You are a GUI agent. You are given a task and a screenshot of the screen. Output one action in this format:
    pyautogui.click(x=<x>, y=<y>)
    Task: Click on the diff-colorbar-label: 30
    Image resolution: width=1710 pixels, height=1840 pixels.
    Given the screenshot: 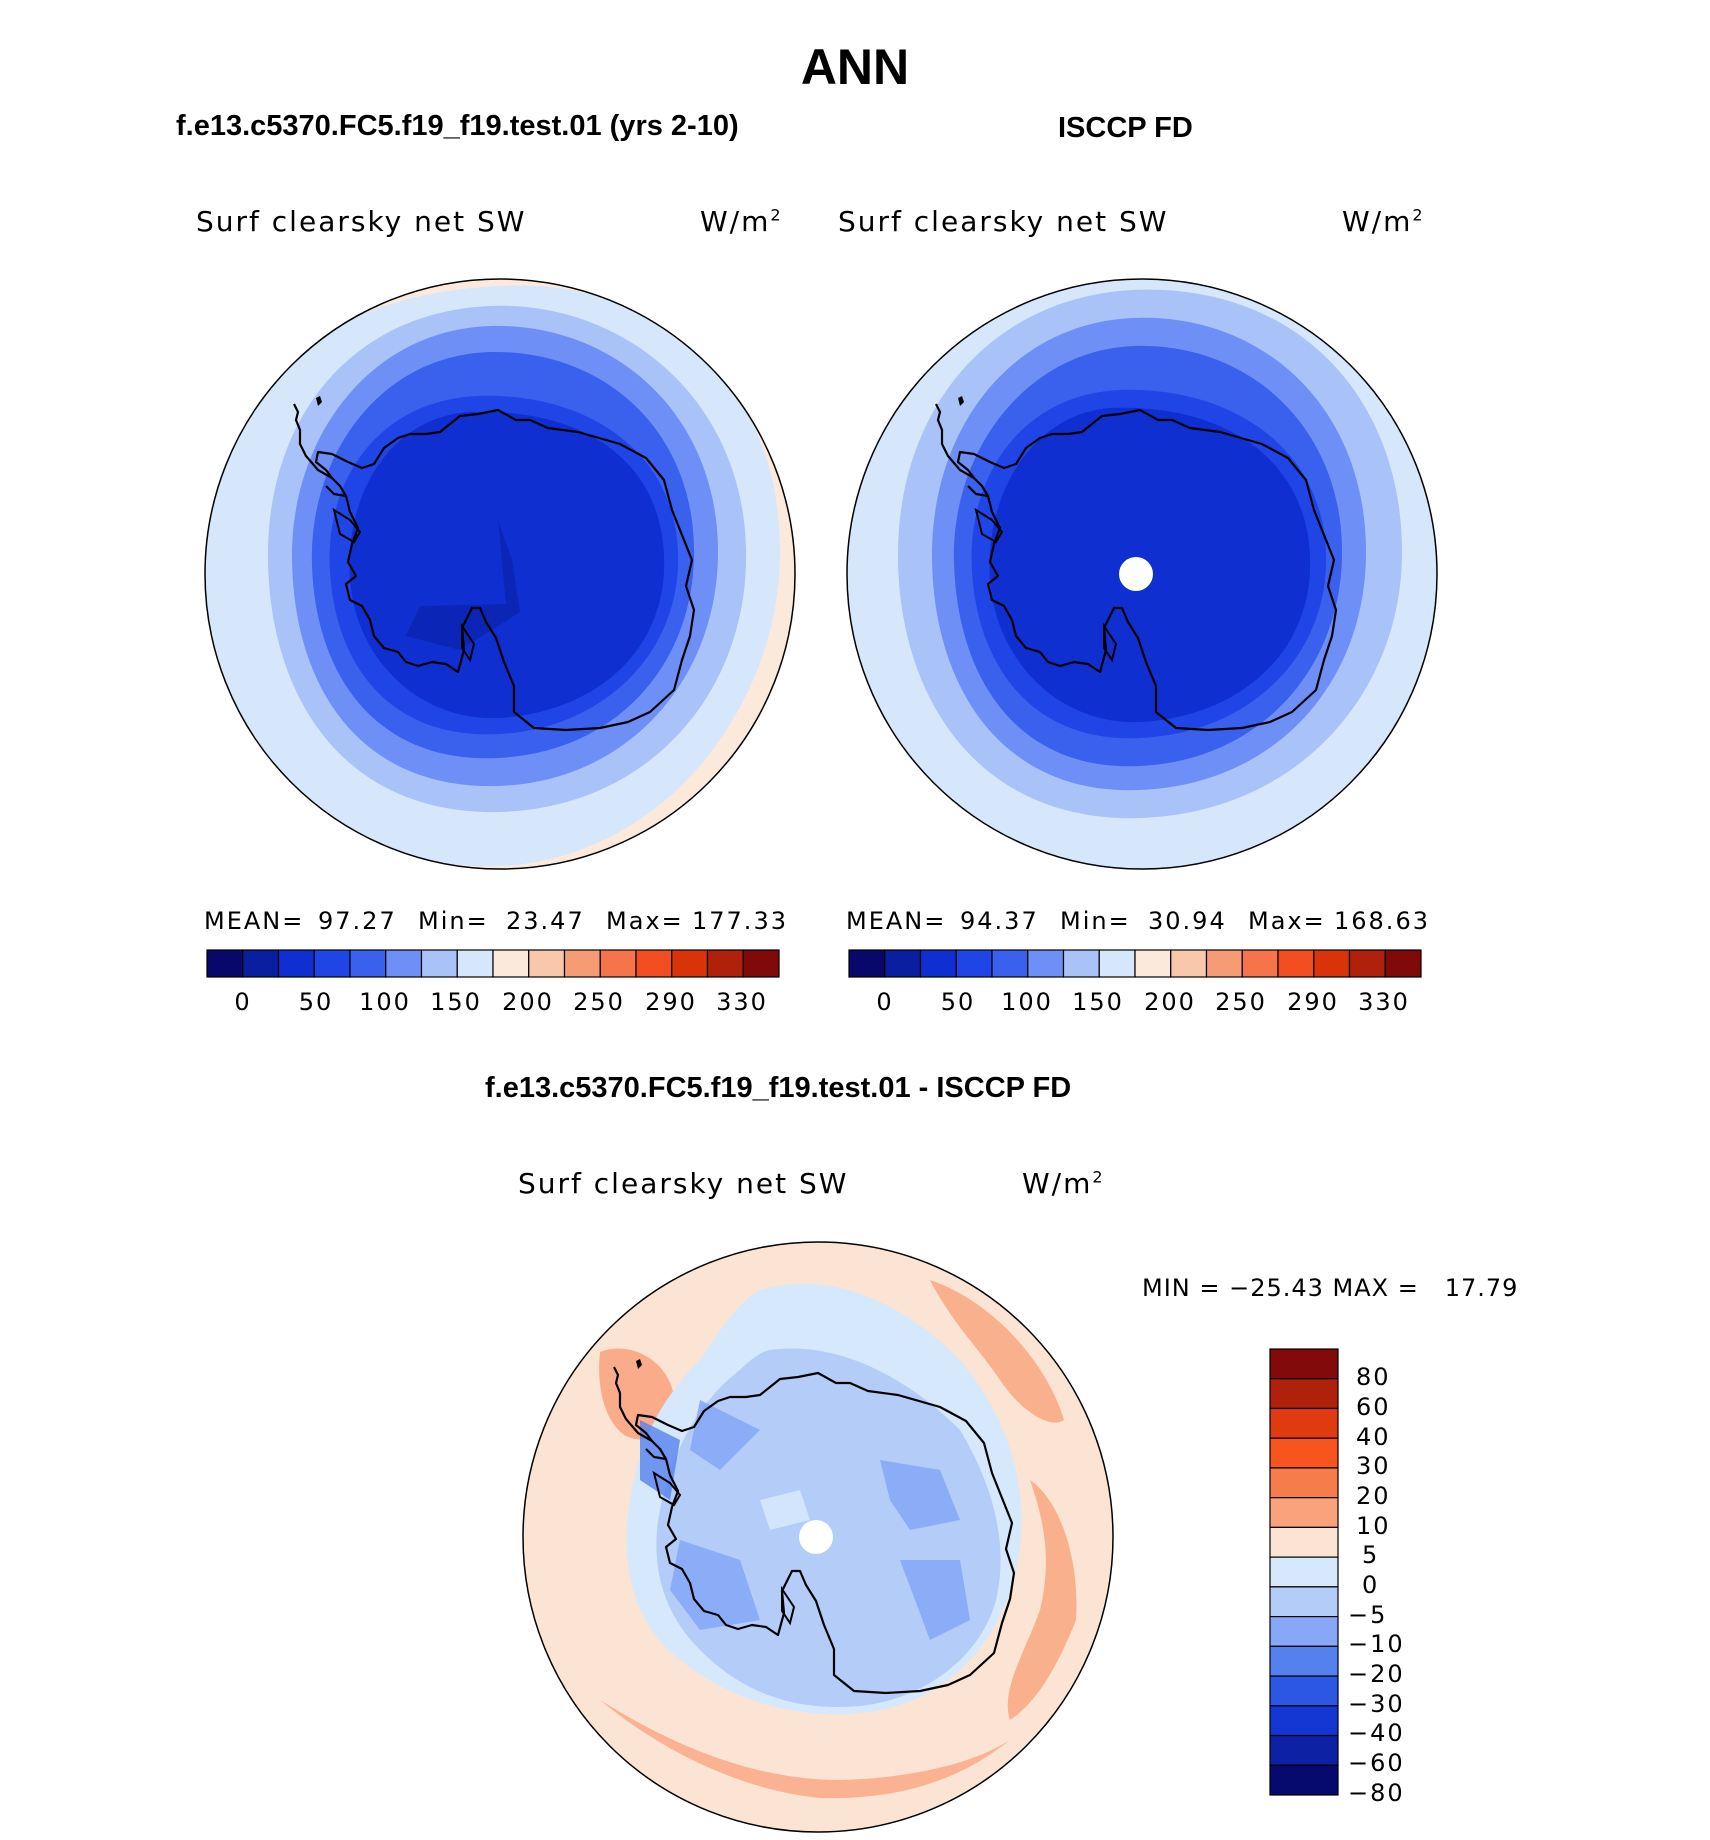 What is the action you would take?
    pyautogui.click(x=1373, y=1466)
    